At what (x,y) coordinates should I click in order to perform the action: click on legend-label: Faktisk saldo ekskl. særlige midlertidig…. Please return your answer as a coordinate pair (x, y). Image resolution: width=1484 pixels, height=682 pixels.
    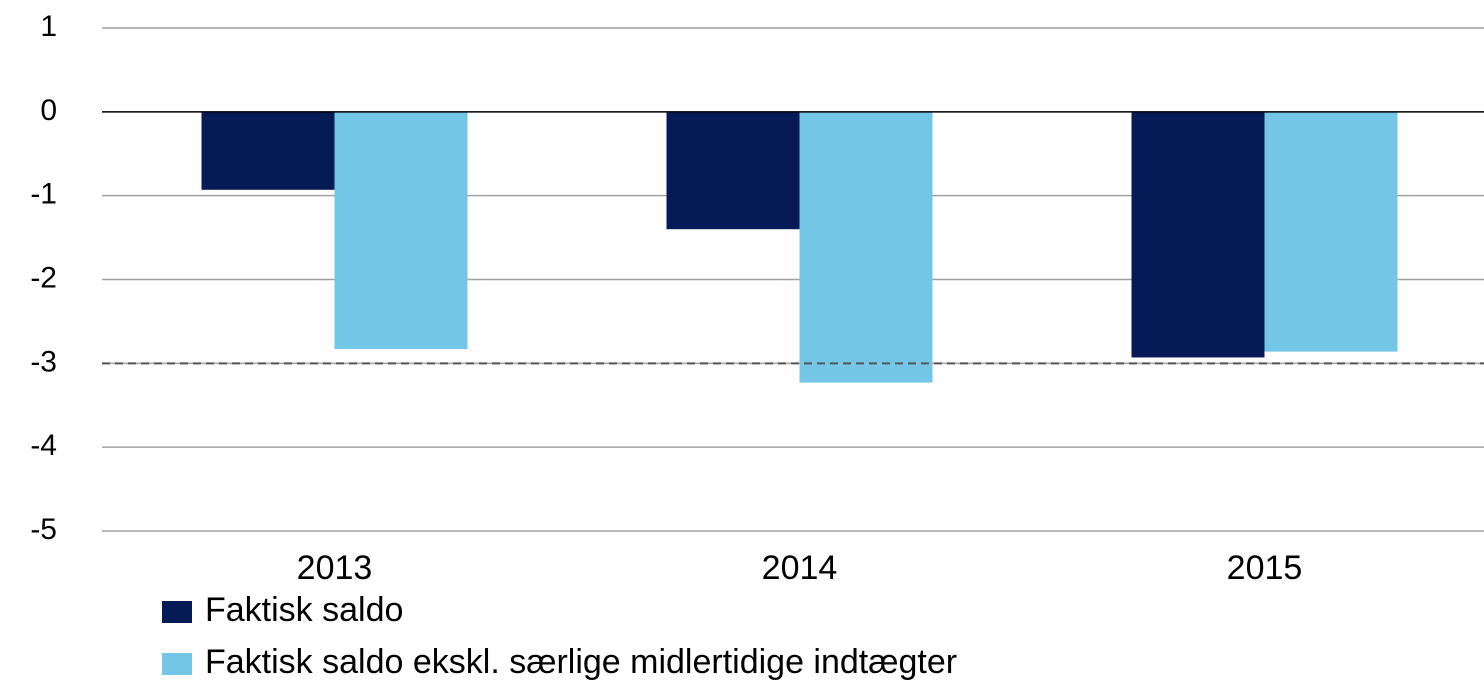
    Looking at the image, I should click on (581, 662).